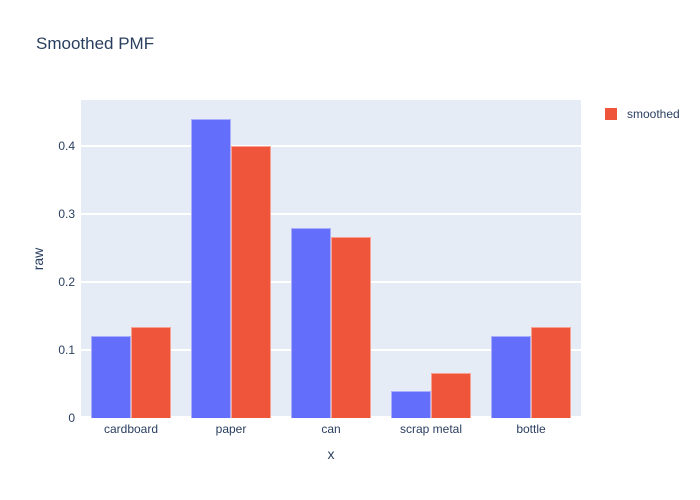  I want to click on x-tick-label-scrap-metal: scrap metal, so click(431, 429).